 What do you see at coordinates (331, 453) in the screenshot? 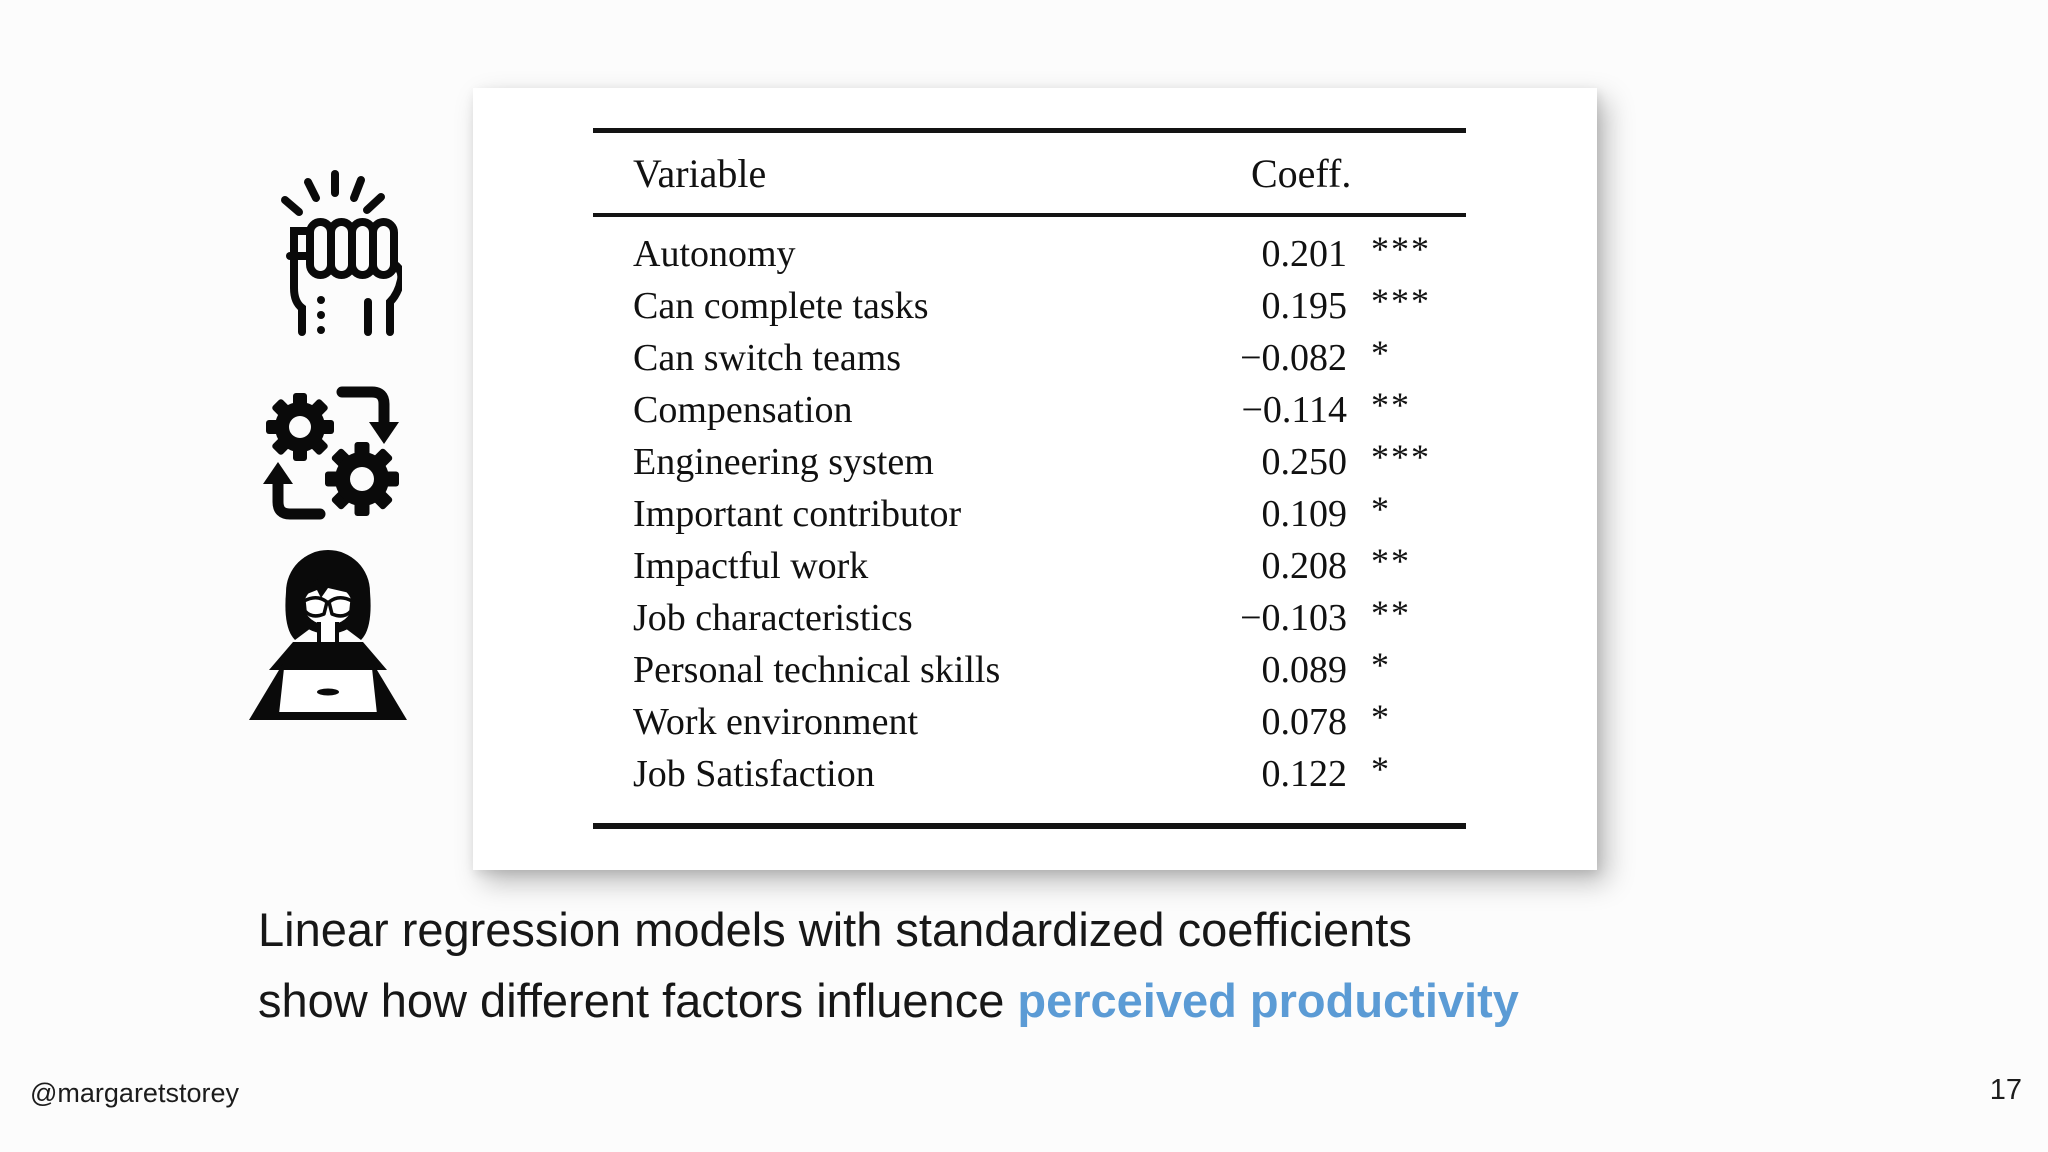
I see `process-gears-icon` at bounding box center [331, 453].